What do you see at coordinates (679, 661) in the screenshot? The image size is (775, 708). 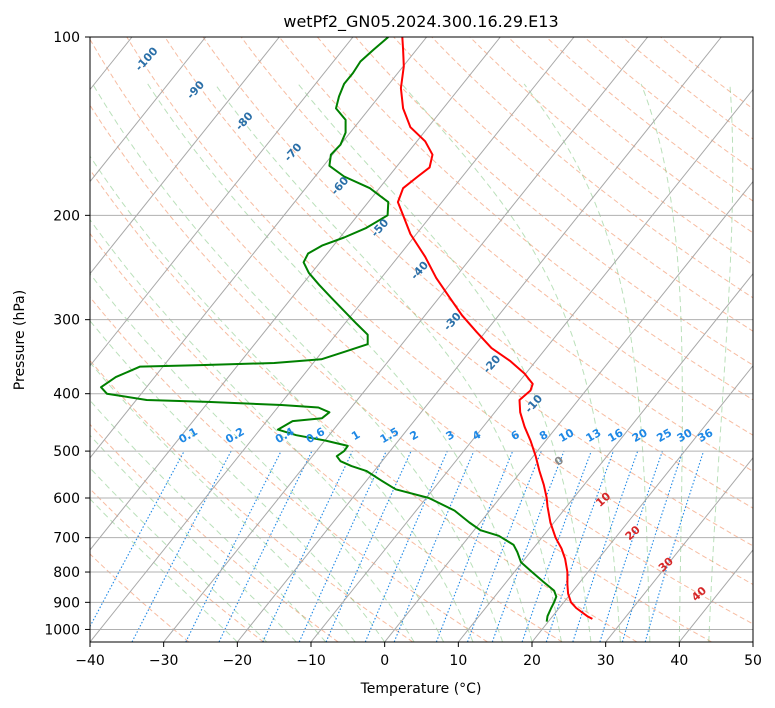 I see `x-tick-label: 40` at bounding box center [679, 661].